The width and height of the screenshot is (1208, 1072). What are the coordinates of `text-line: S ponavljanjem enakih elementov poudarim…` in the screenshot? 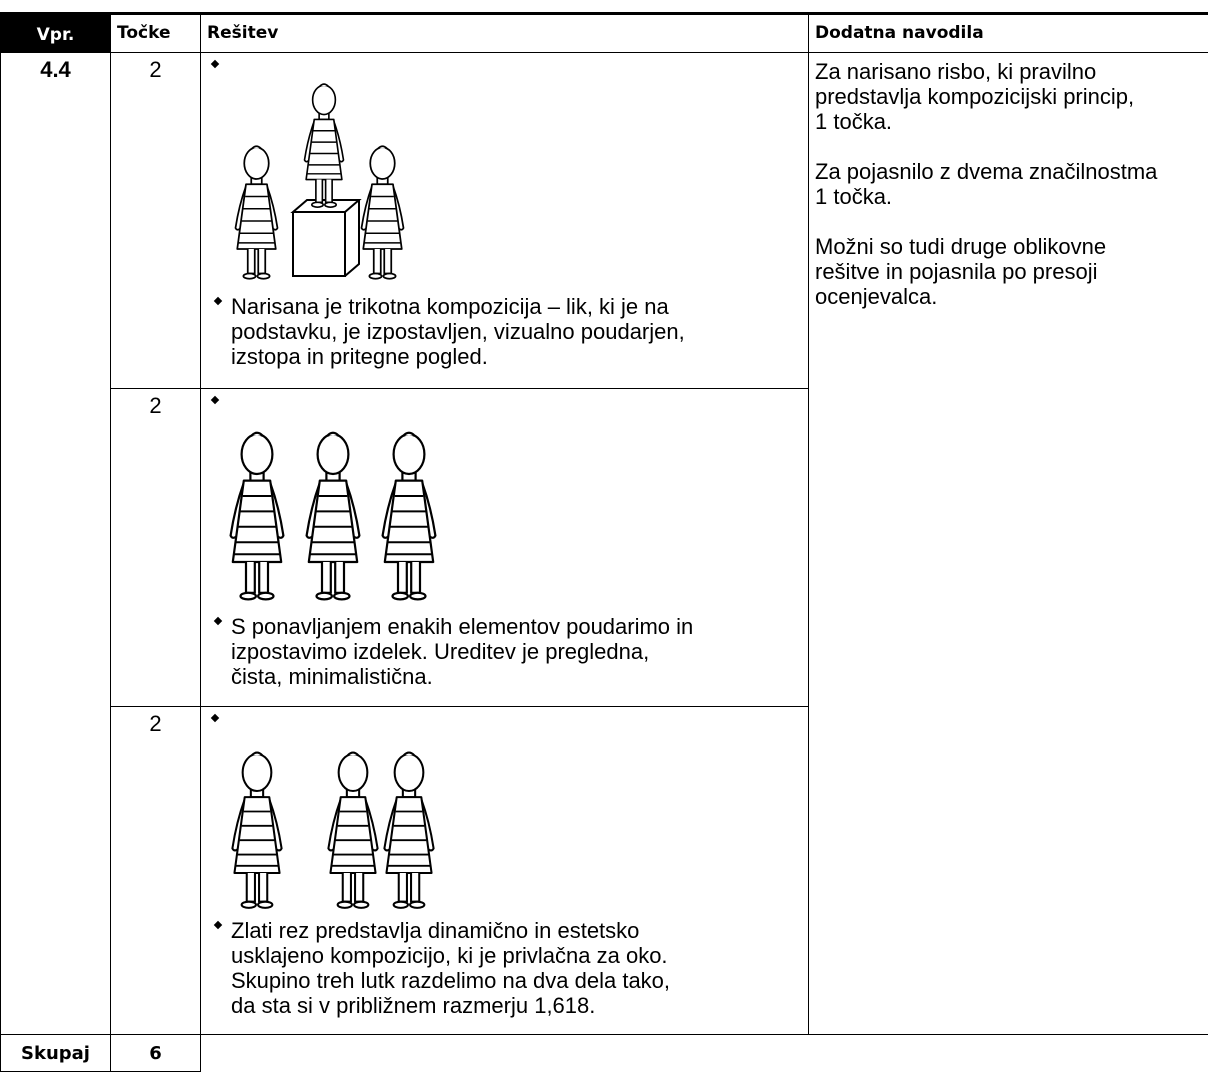 It's located at (516, 626).